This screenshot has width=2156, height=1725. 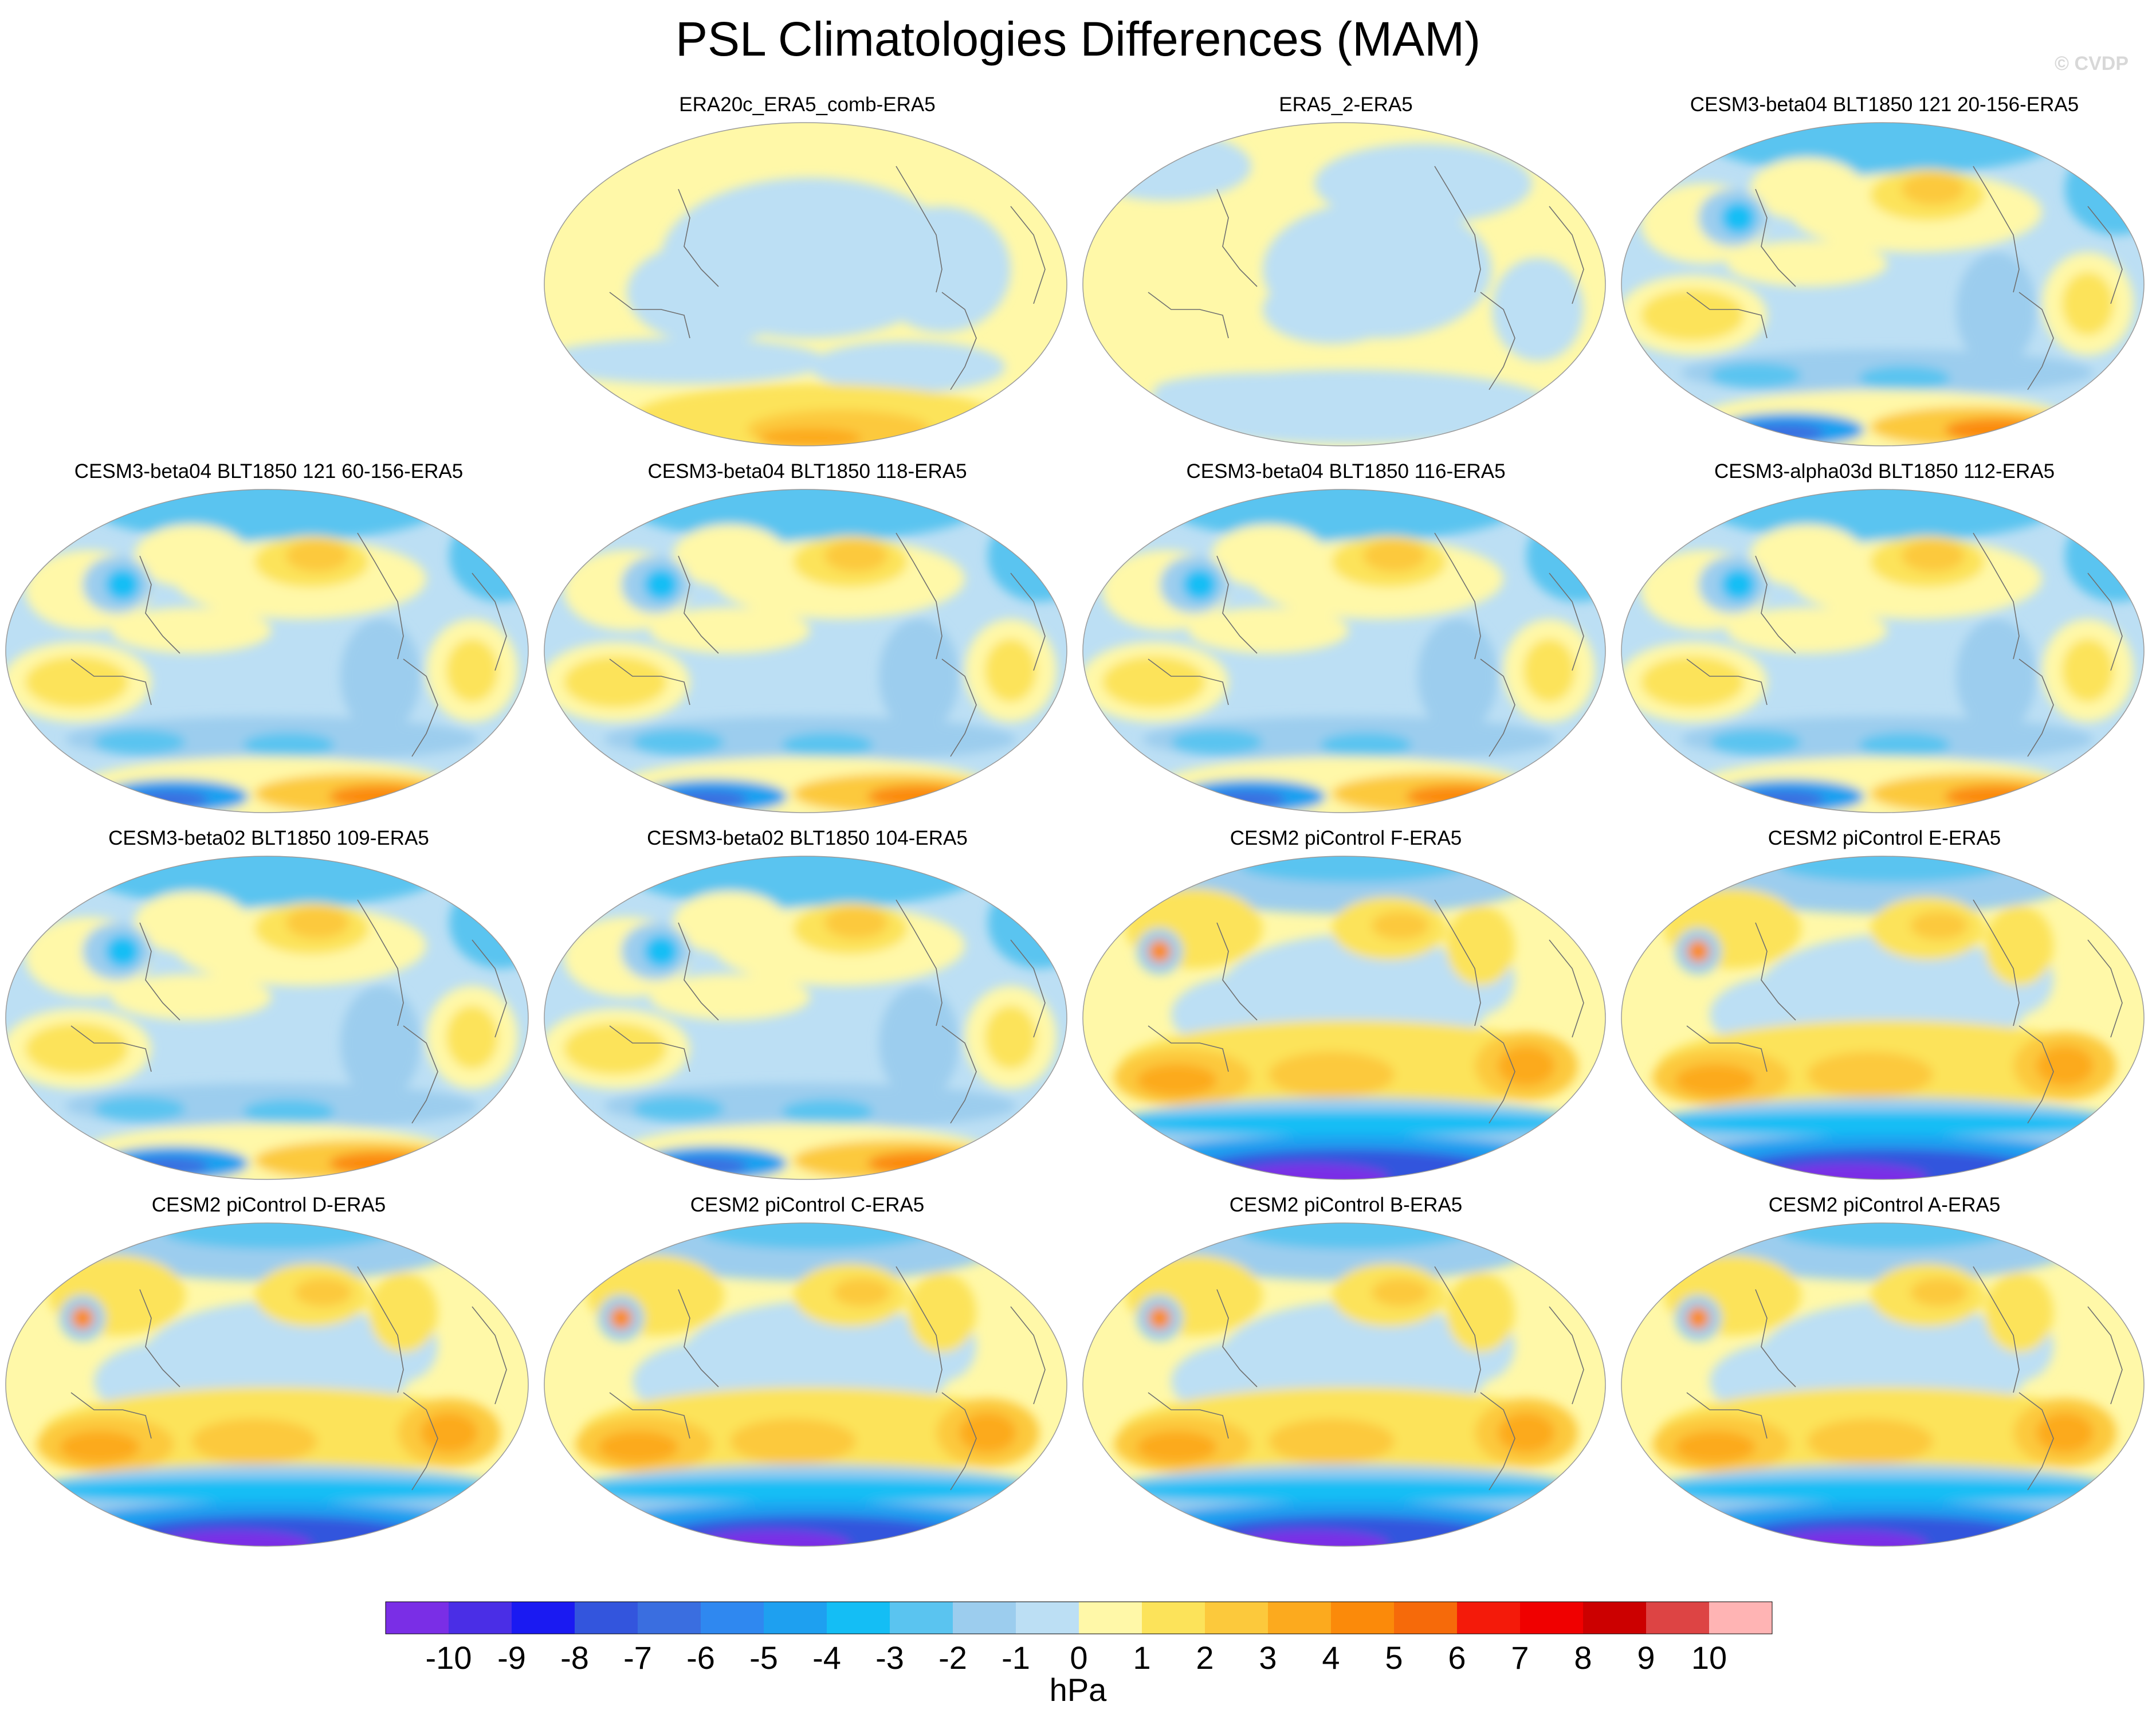 I want to click on map-panel: CESM3-beta04 BLT1850 121 20-156-ERA5, so click(x=1884, y=270).